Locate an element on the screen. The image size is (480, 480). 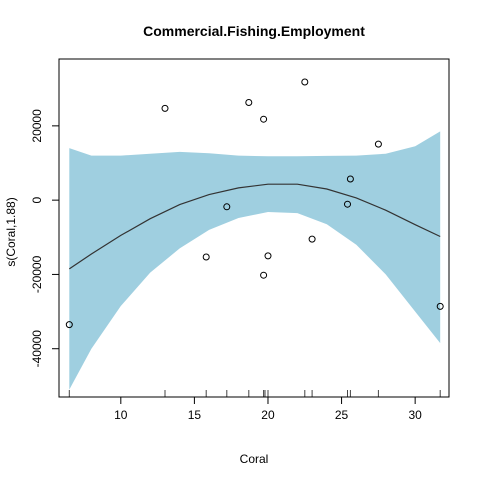
smooth-fit-group is located at coordinates (254, 226).